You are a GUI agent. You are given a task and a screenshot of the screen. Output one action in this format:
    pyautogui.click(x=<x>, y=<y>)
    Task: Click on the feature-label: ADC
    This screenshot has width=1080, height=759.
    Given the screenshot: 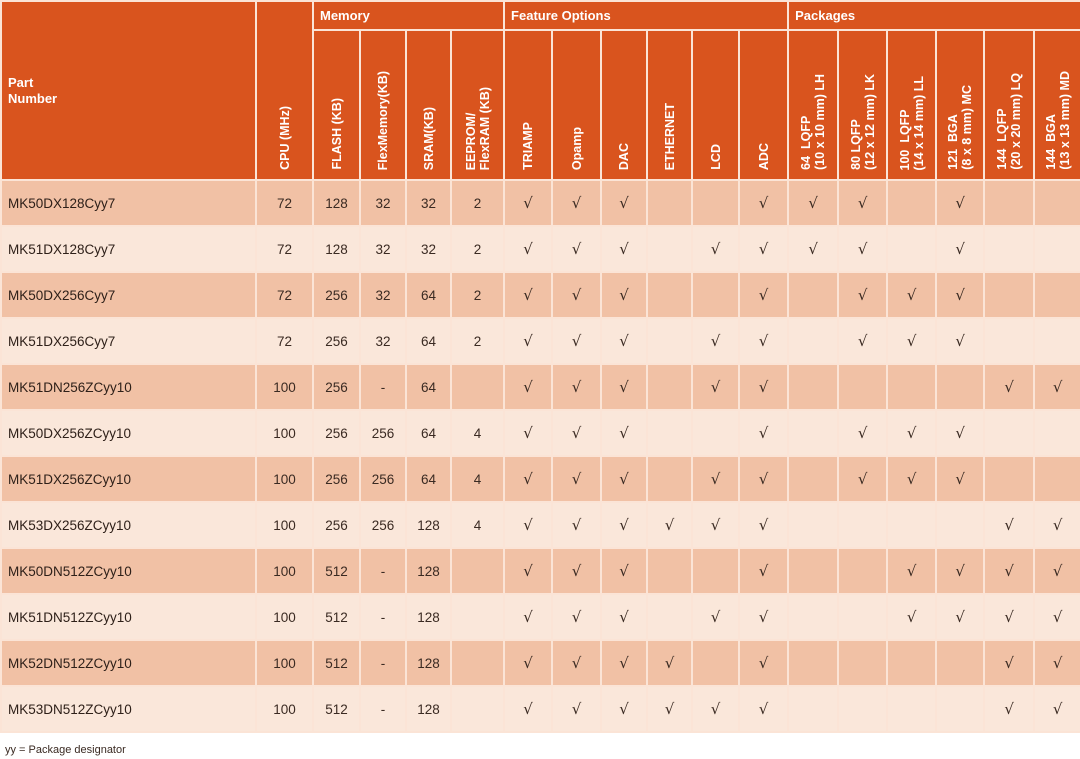 What is the action you would take?
    pyautogui.click(x=763, y=156)
    